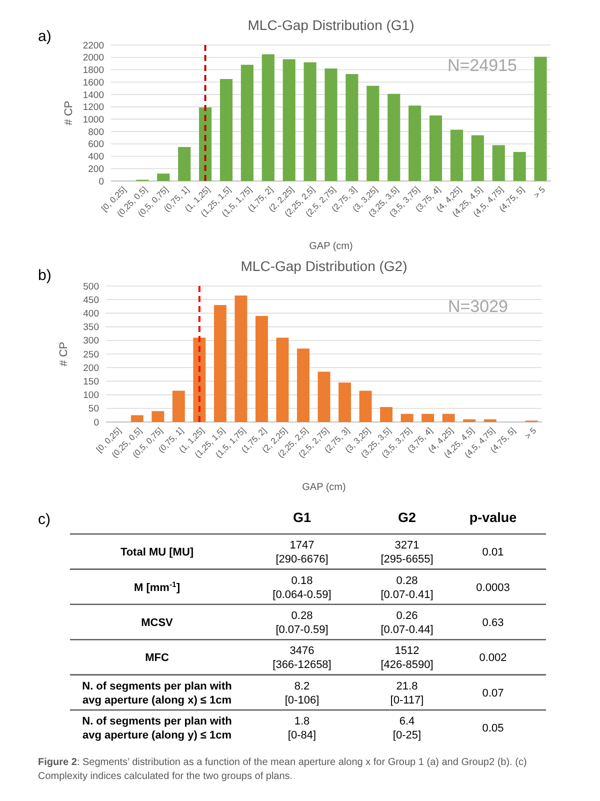 This screenshot has height=801, width=600. I want to click on category-label: p-value, so click(493, 517).